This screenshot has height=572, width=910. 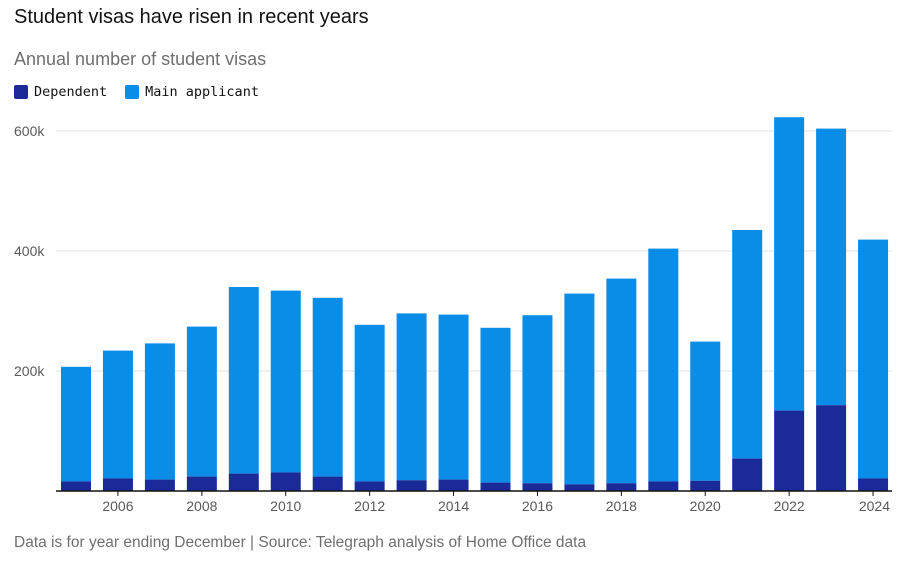 I want to click on x-tick-label-2012: 2012, so click(x=369, y=506).